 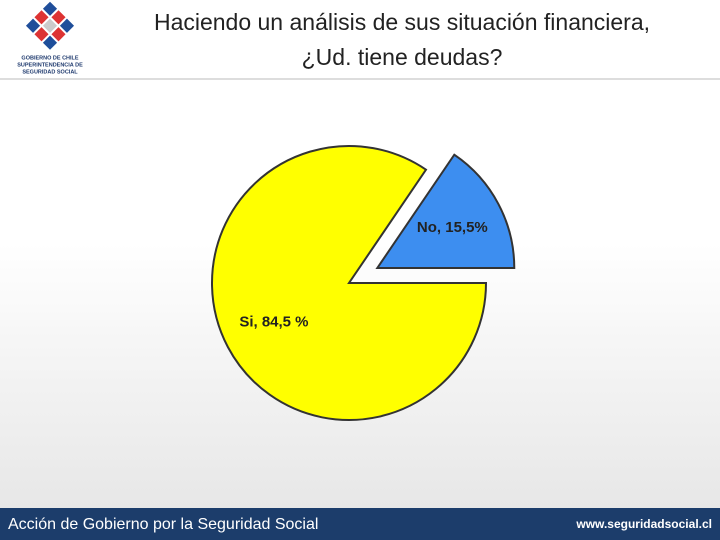 I want to click on slice-label: Si, 84,5 %, so click(x=273, y=322).